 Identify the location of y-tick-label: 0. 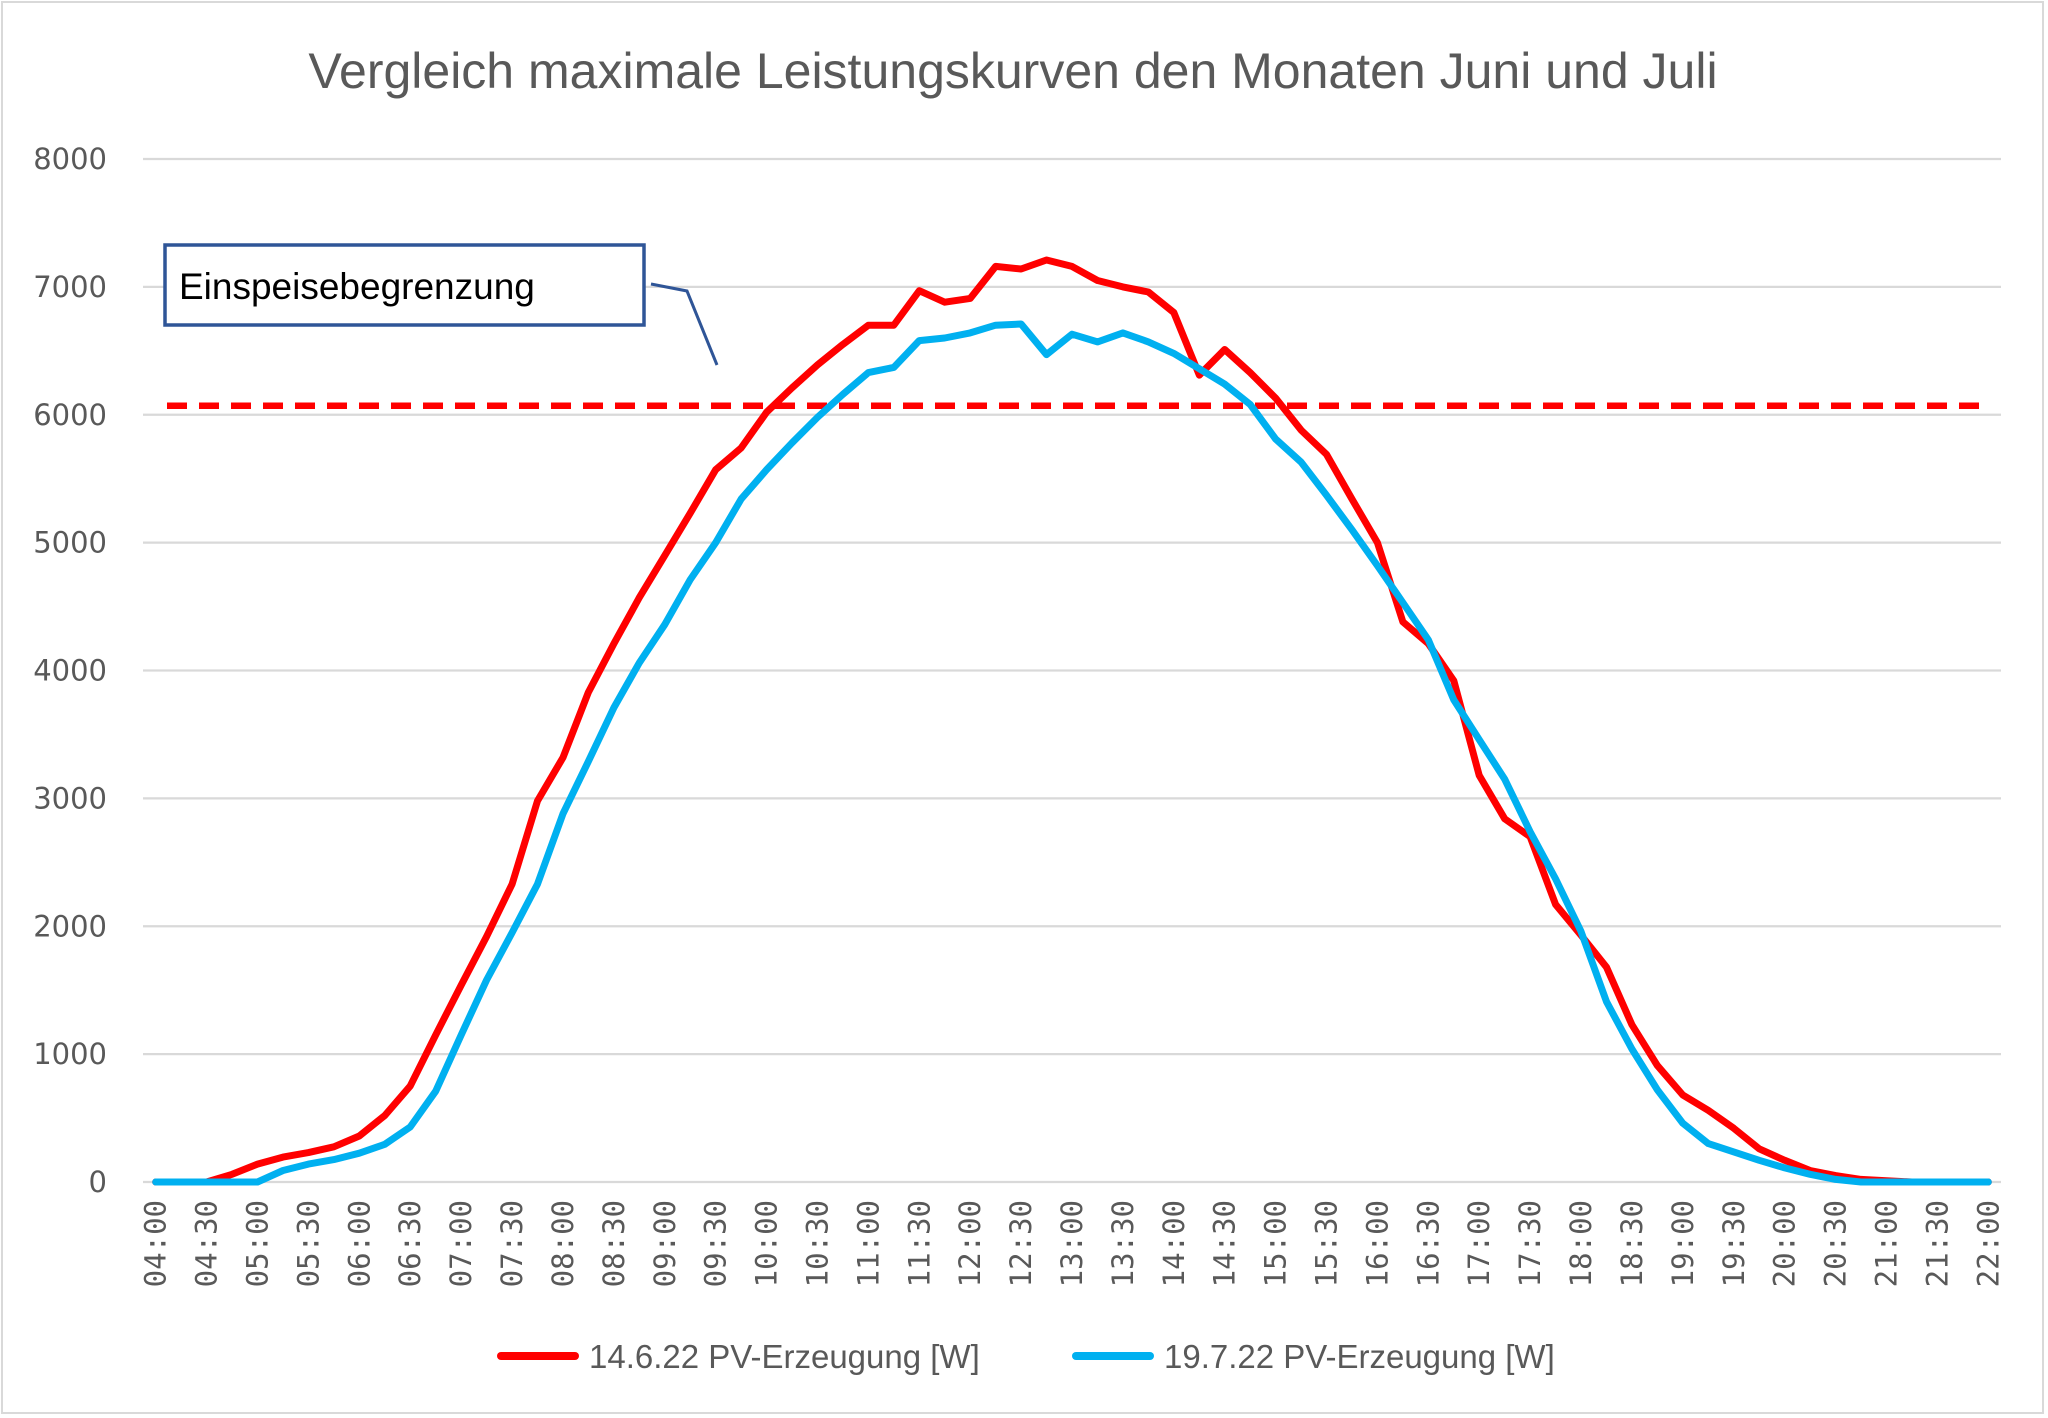
(98, 1182).